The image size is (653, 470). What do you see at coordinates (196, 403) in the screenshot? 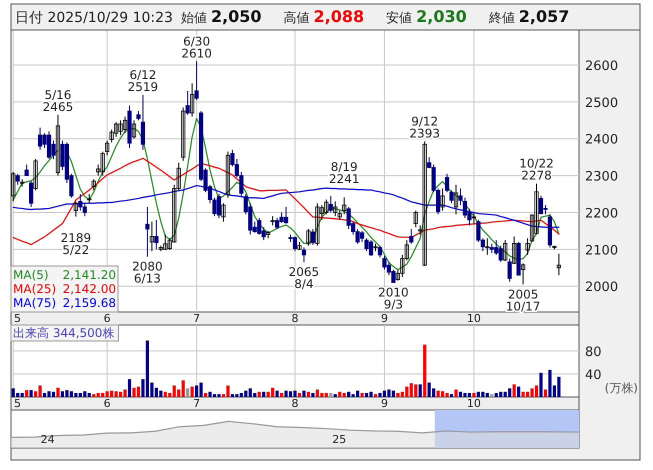
I see `x-tick-label: 7` at bounding box center [196, 403].